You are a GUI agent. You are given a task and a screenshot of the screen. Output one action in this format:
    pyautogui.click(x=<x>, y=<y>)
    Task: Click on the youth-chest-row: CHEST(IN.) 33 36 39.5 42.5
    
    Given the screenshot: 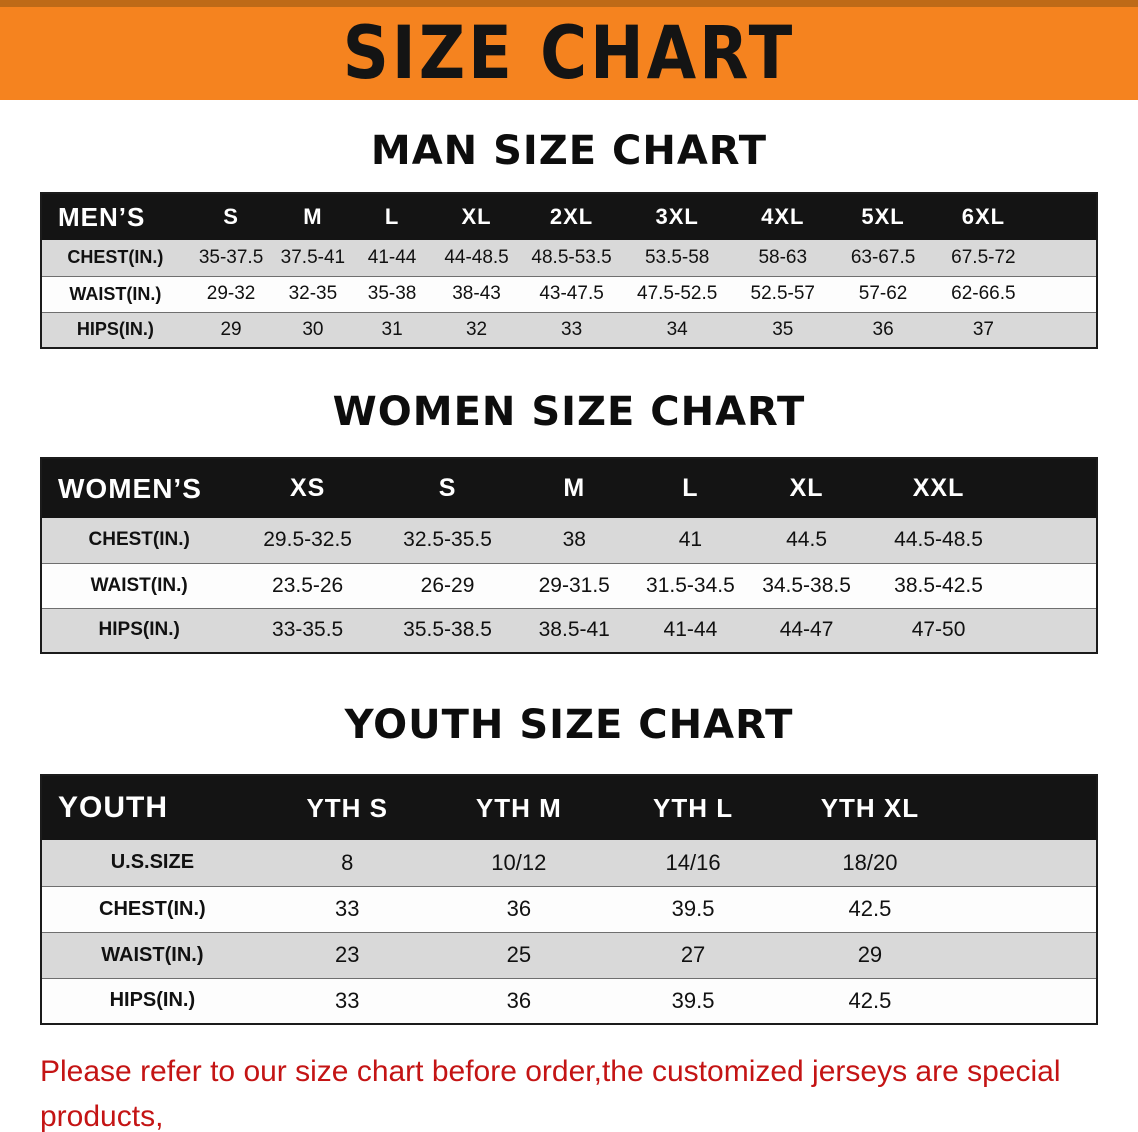 What is the action you would take?
    pyautogui.click(x=569, y=909)
    